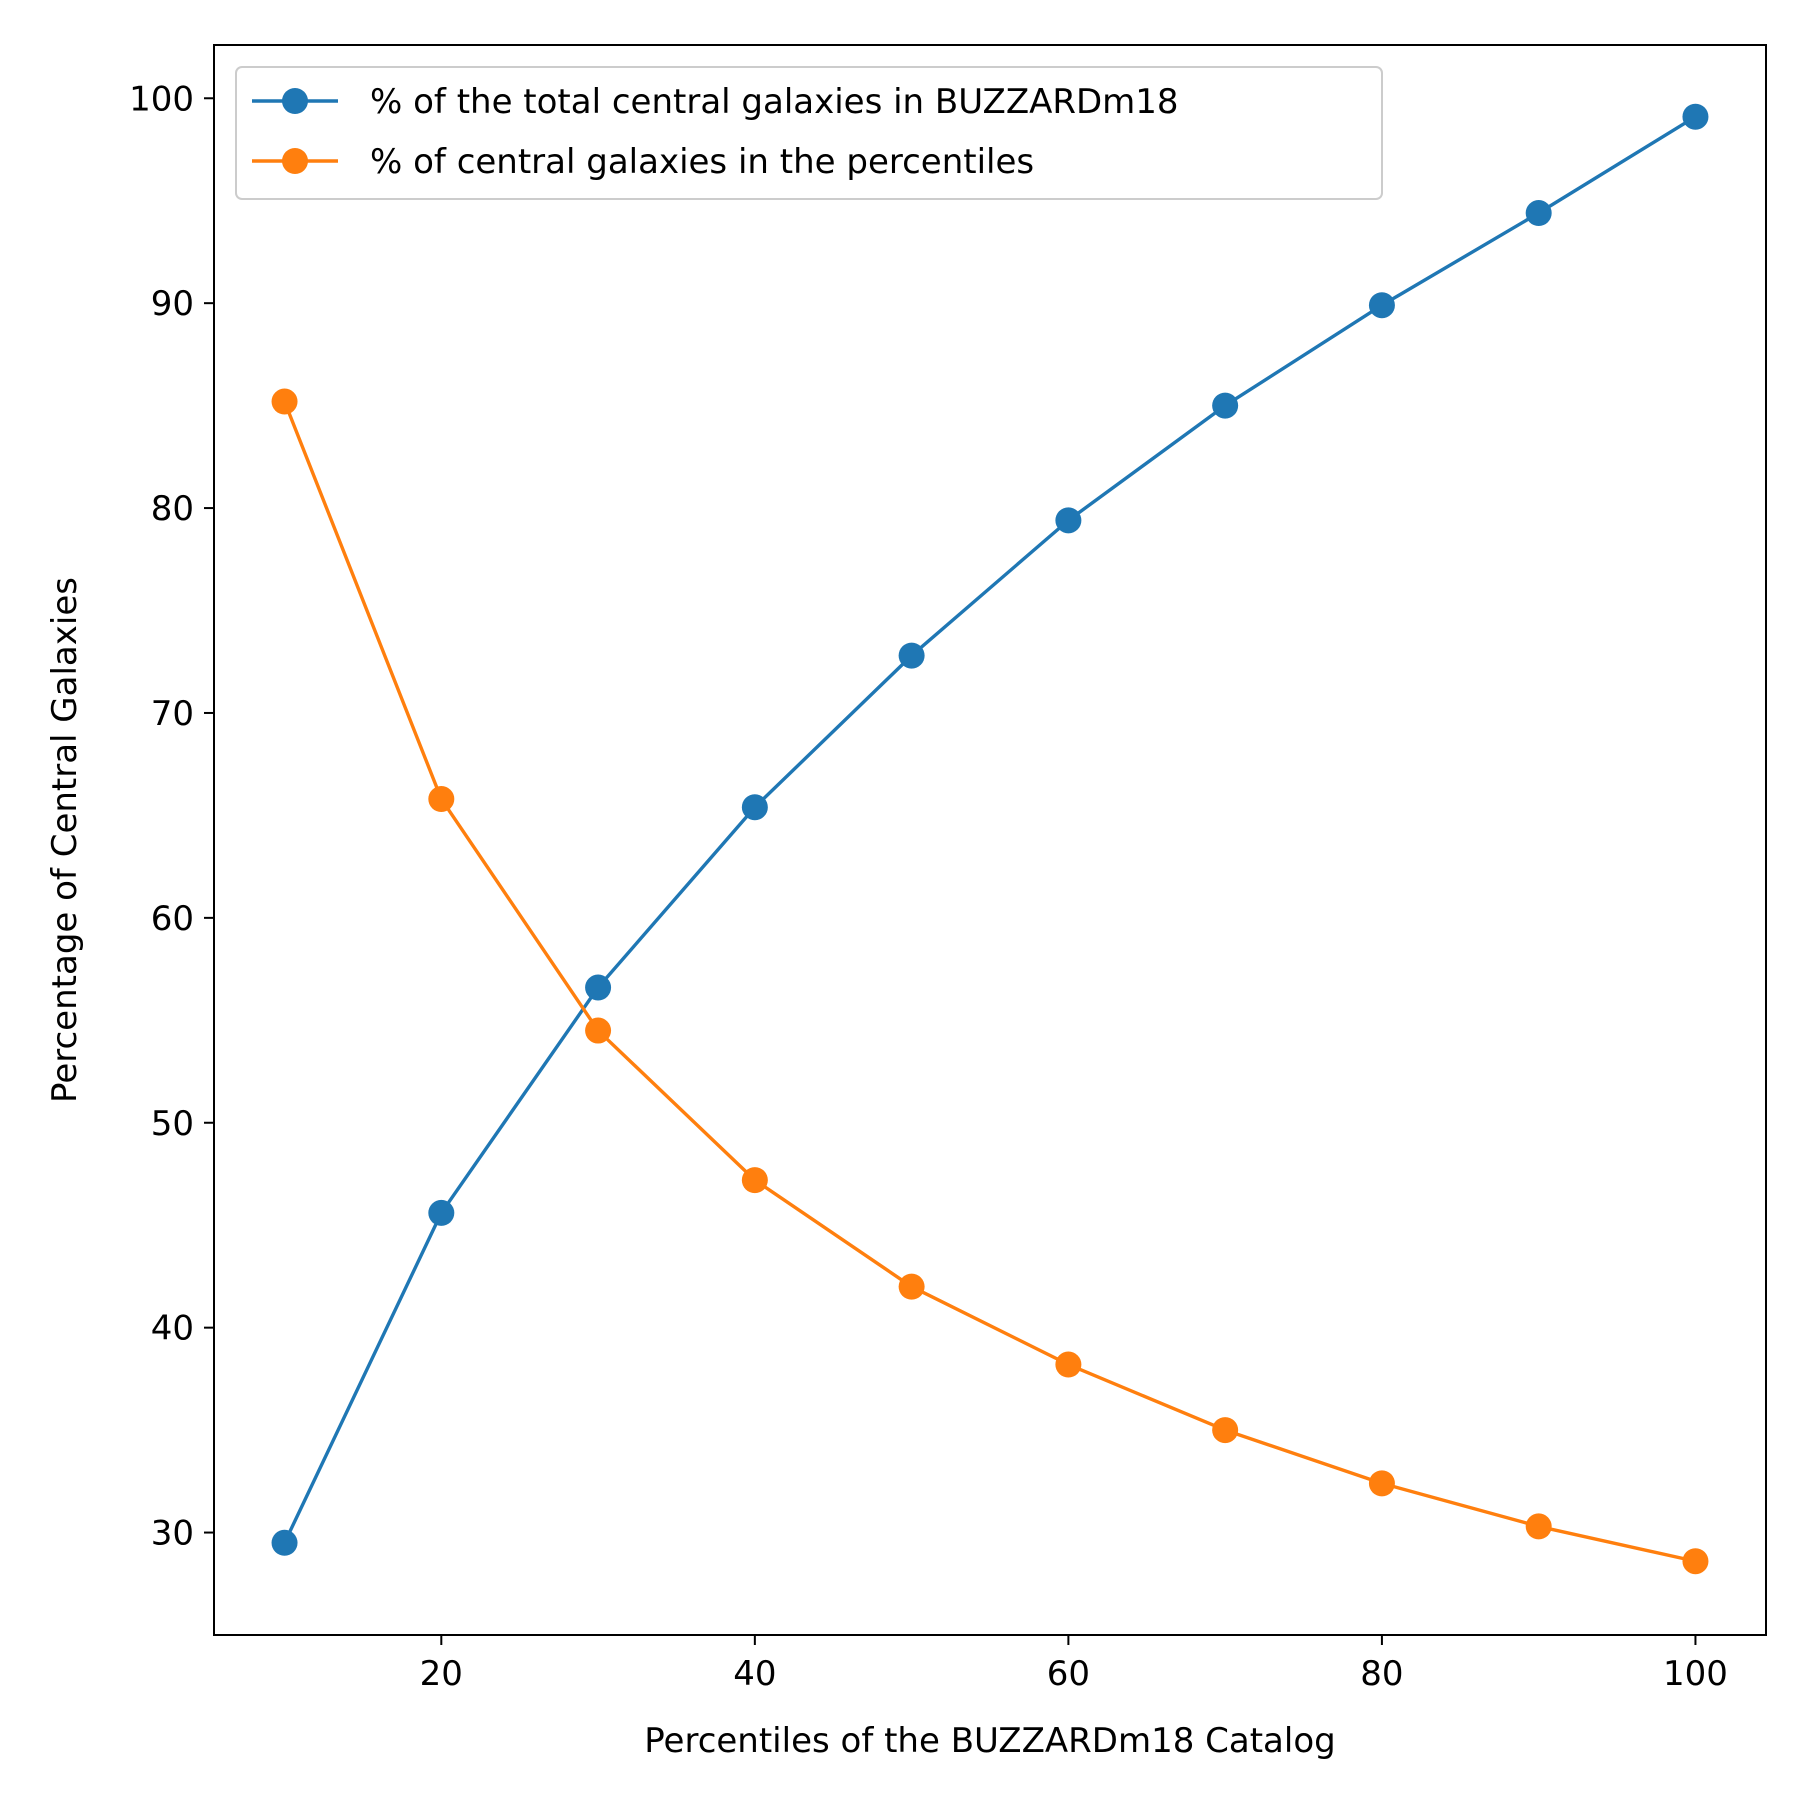 The image size is (1800, 1800). Describe the element at coordinates (295, 101) in the screenshot. I see `legend-marker-blue` at that location.